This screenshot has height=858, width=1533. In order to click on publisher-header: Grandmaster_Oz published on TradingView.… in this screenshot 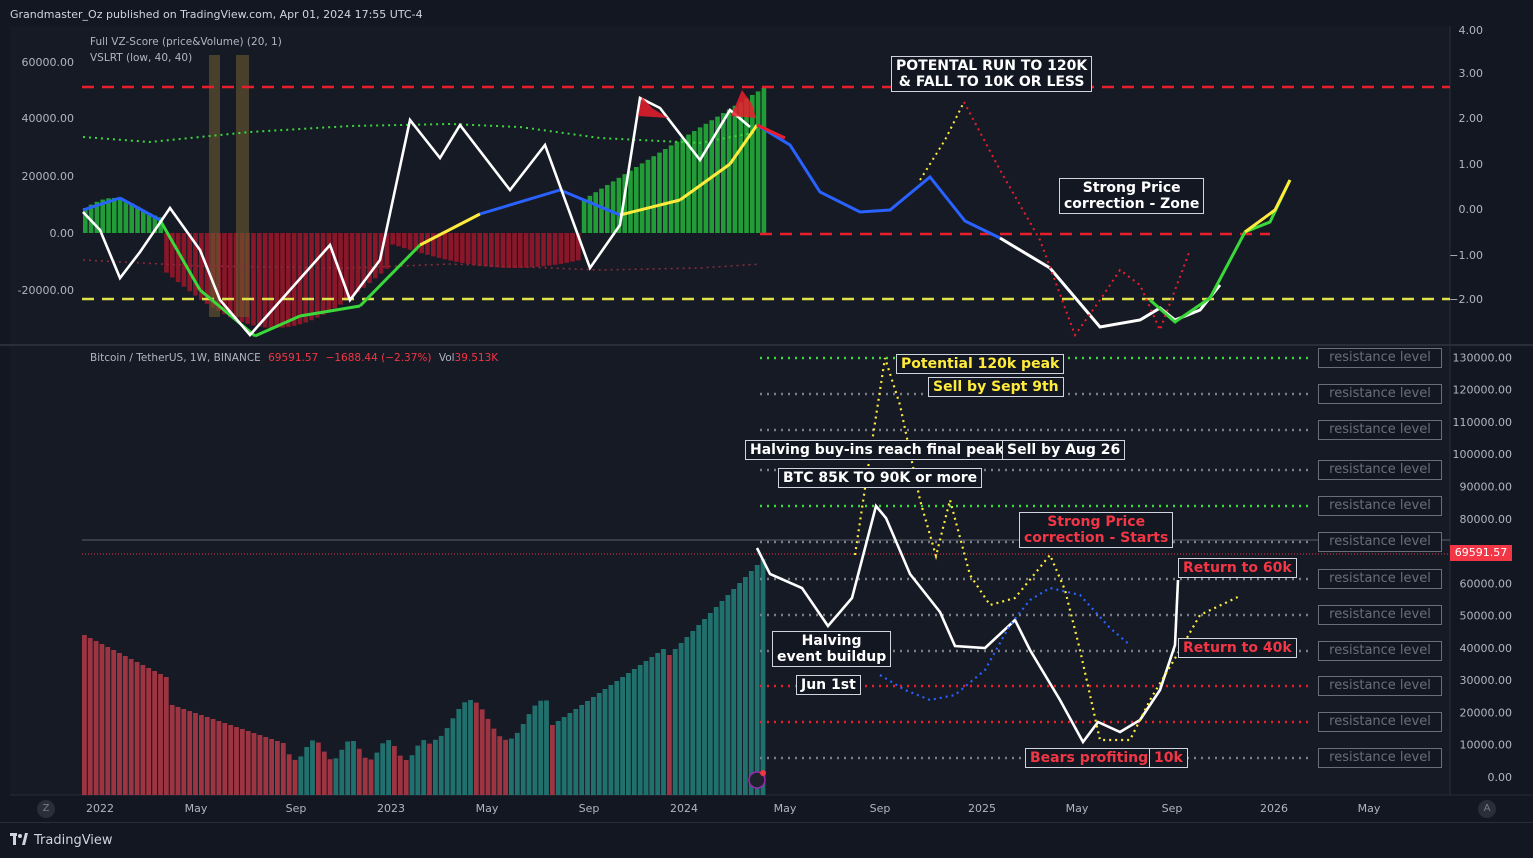, I will do `click(766, 13)`.